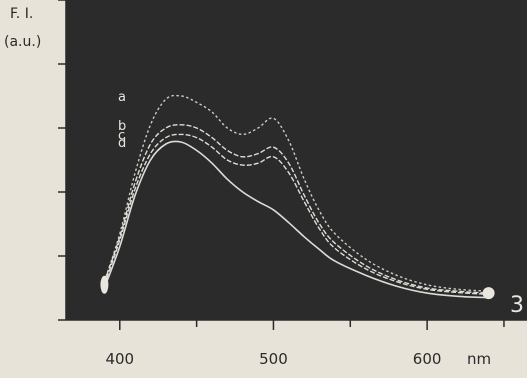 The image size is (527, 378). Describe the element at coordinates (517, 305) in the screenshot. I see `panel-number: 3` at that location.